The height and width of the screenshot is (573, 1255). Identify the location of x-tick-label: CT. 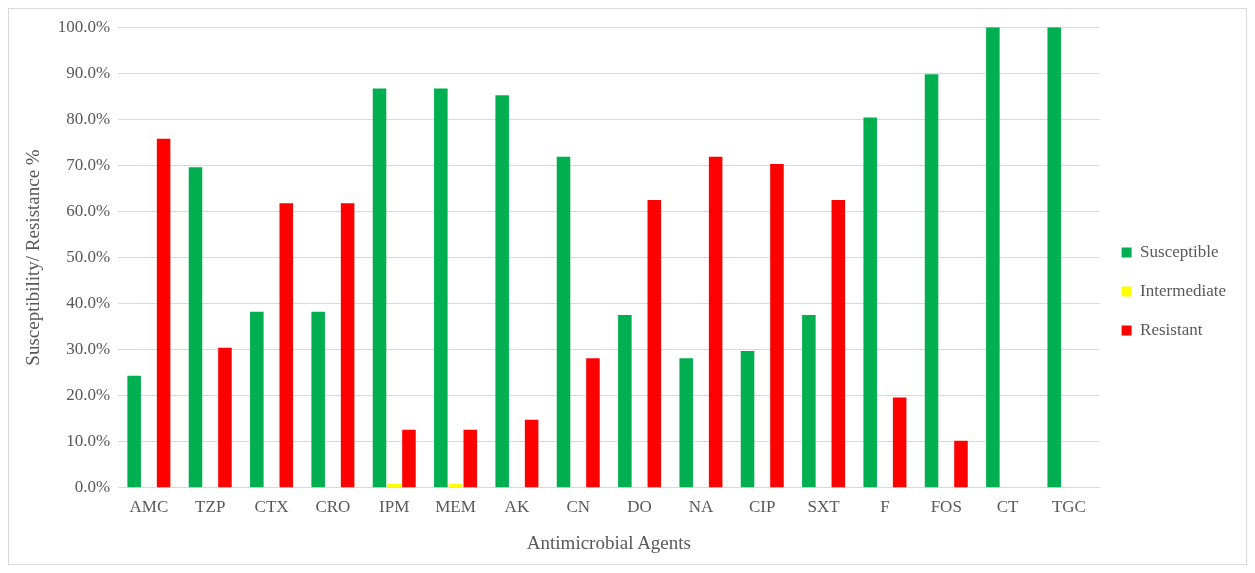
(1008, 507).